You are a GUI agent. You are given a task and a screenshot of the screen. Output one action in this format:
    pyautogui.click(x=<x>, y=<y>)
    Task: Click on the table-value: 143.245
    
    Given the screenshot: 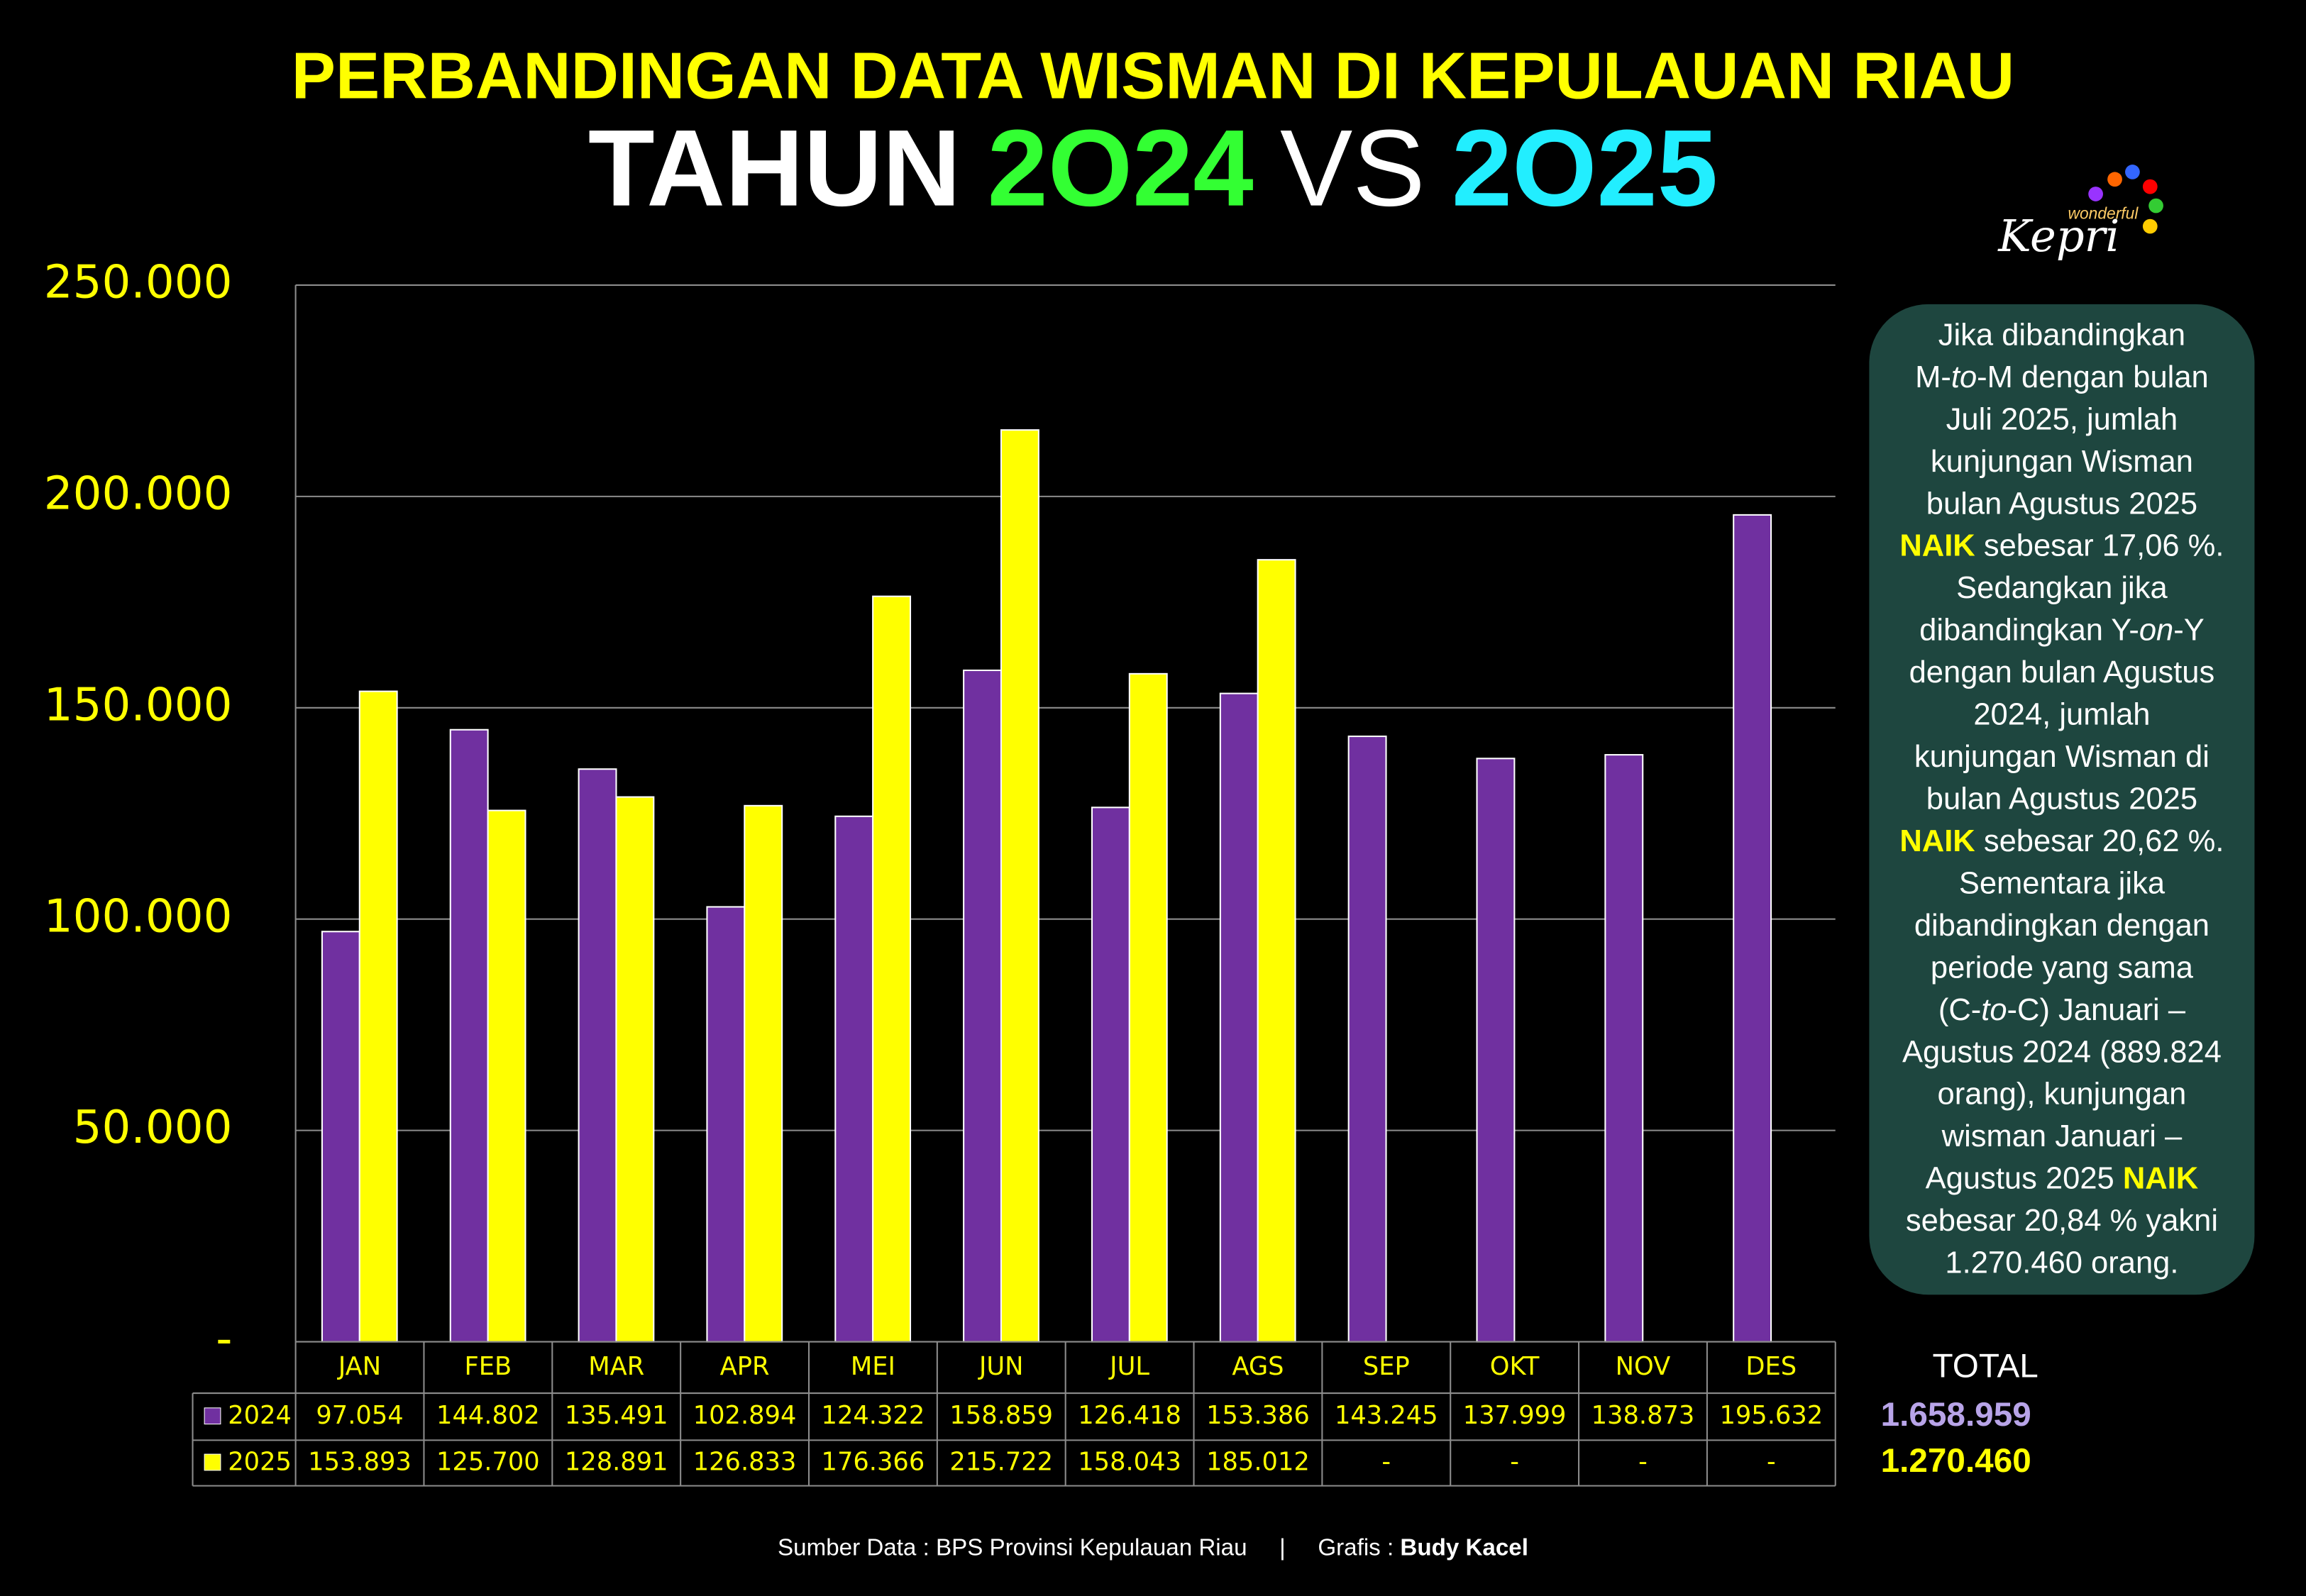 What is the action you would take?
    pyautogui.click(x=1386, y=1415)
    